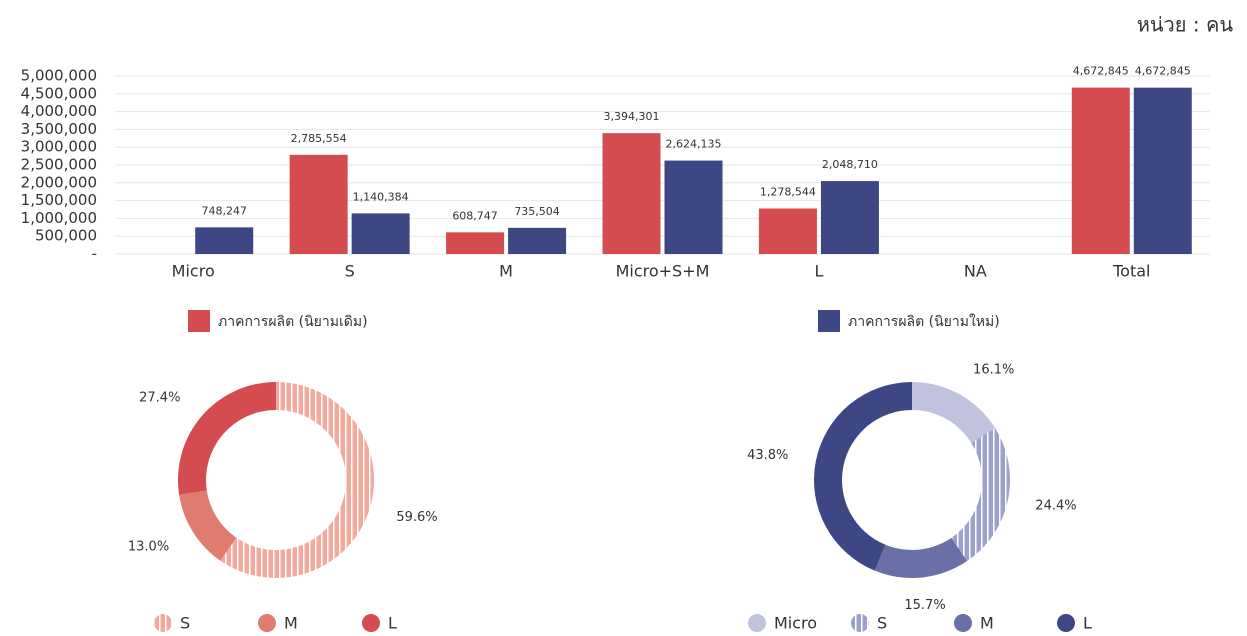  Describe the element at coordinates (663, 271) in the screenshot. I see `x-tick-label: Micro+S+M` at that location.